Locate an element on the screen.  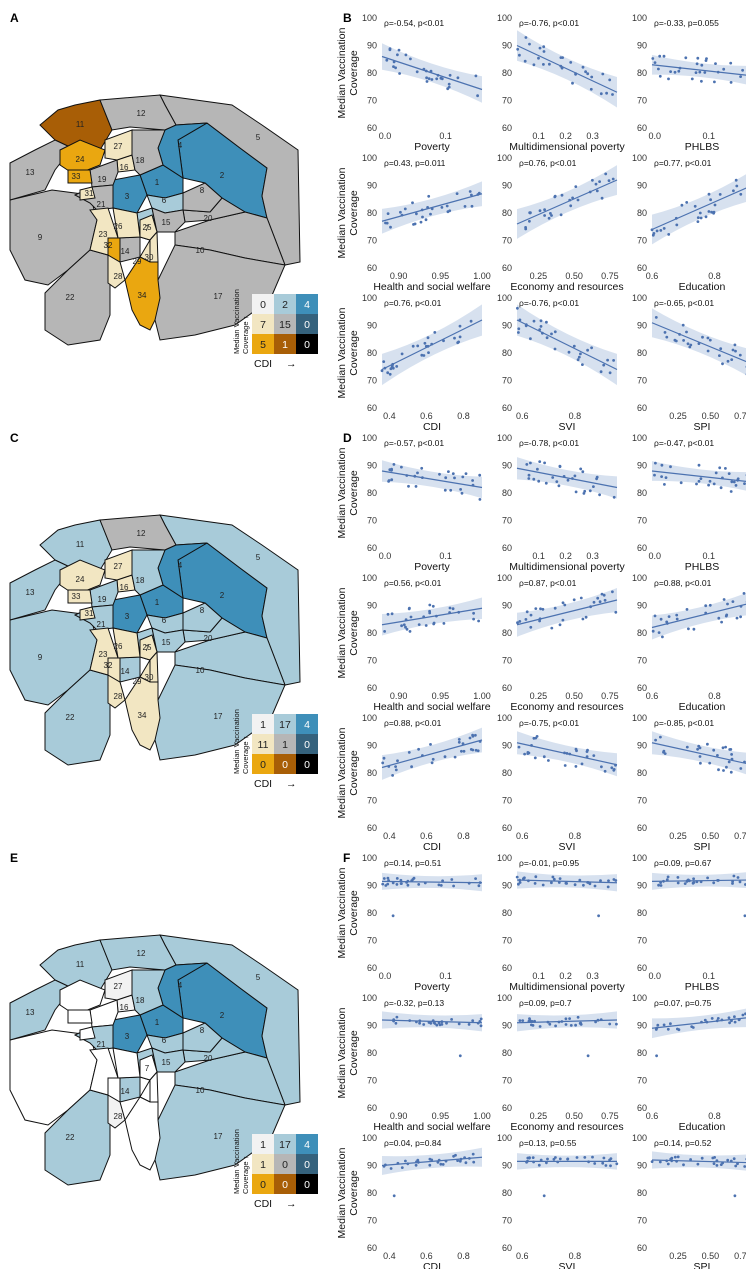
map-e-region-label-7: 7 is located at coordinates (147, 1068).